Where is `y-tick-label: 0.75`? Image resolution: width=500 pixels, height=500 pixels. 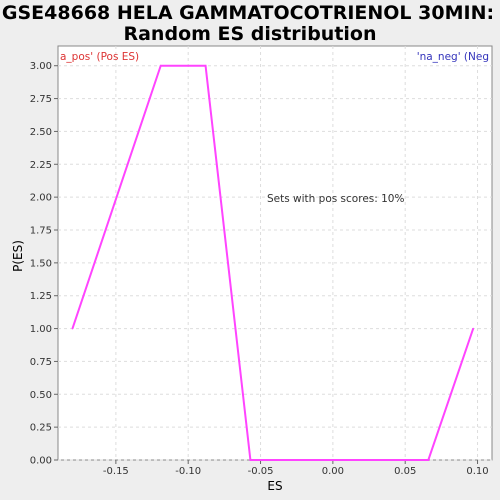 y-tick-label: 0.75 is located at coordinates (41, 362).